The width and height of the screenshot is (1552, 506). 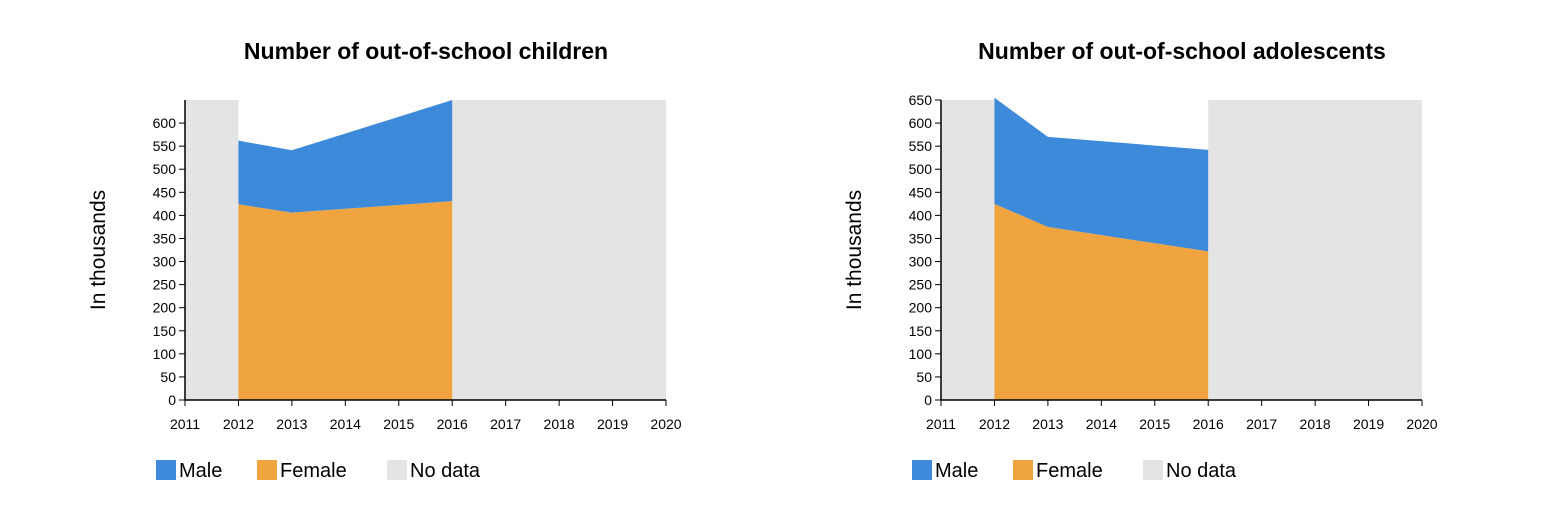 I want to click on chart-title: Number of out-of-school adolescents, so click(x=1182, y=51).